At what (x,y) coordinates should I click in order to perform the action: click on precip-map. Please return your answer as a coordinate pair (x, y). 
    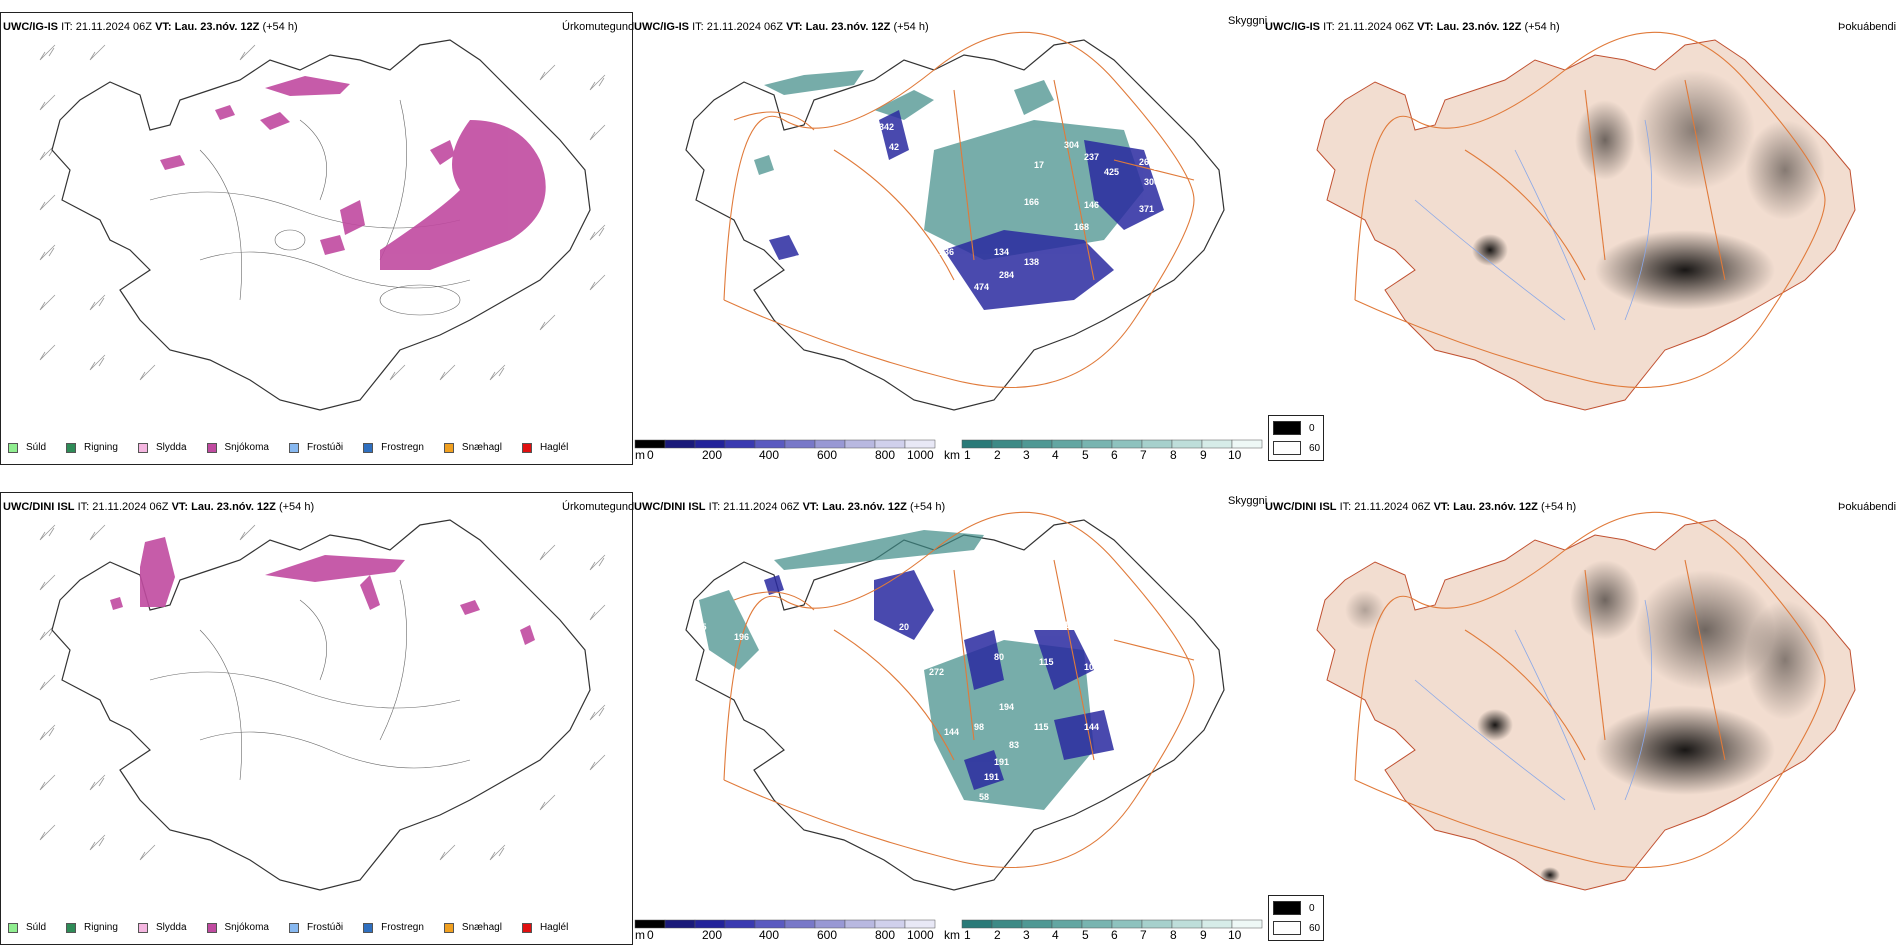
    Looking at the image, I should click on (322, 705).